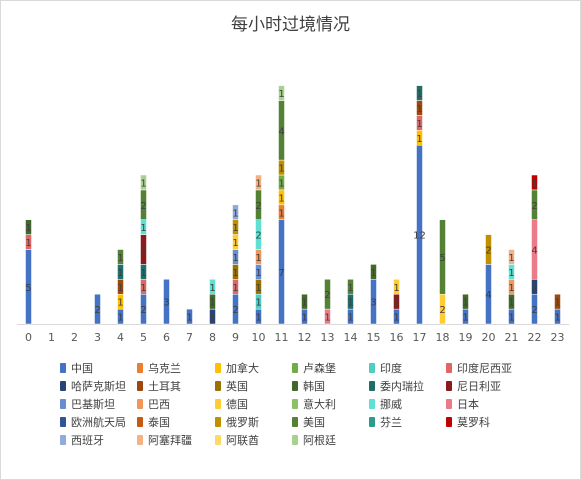  Describe the element at coordinates (558, 337) in the screenshot. I see `x-tick-label-23: 23` at that location.